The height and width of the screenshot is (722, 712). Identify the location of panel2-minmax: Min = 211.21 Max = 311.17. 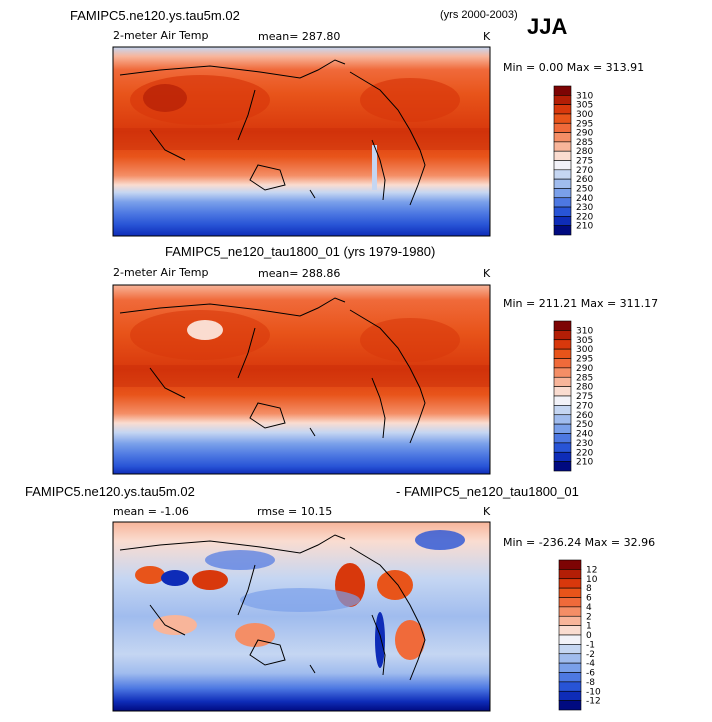
(581, 303).